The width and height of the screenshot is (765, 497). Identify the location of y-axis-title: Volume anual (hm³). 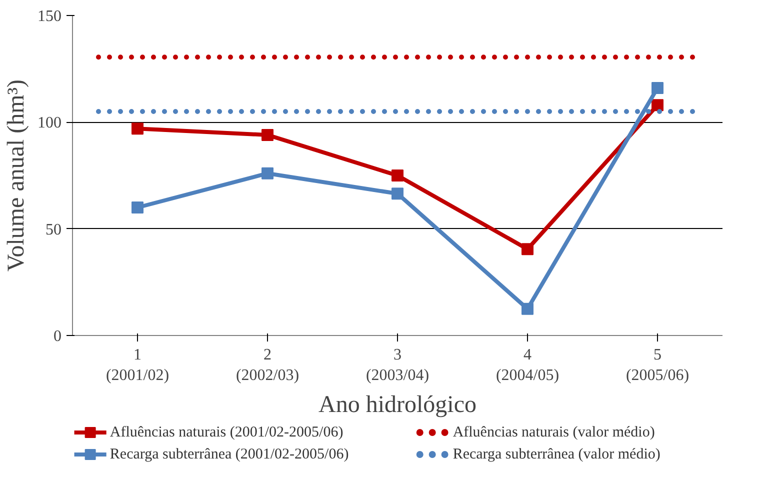
(17, 175).